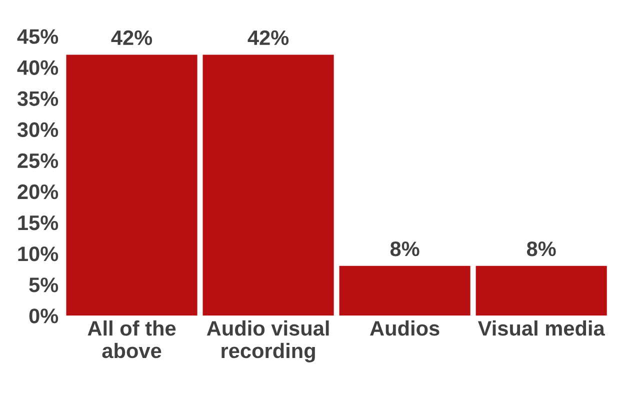 The height and width of the screenshot is (402, 635). Describe the element at coordinates (405, 328) in the screenshot. I see `x-tick-label: Audios` at that location.